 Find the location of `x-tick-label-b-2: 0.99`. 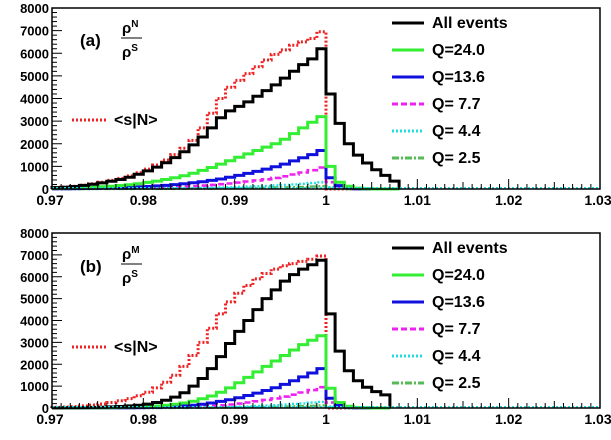

x-tick-label-b-2: 0.99 is located at coordinates (234, 419).